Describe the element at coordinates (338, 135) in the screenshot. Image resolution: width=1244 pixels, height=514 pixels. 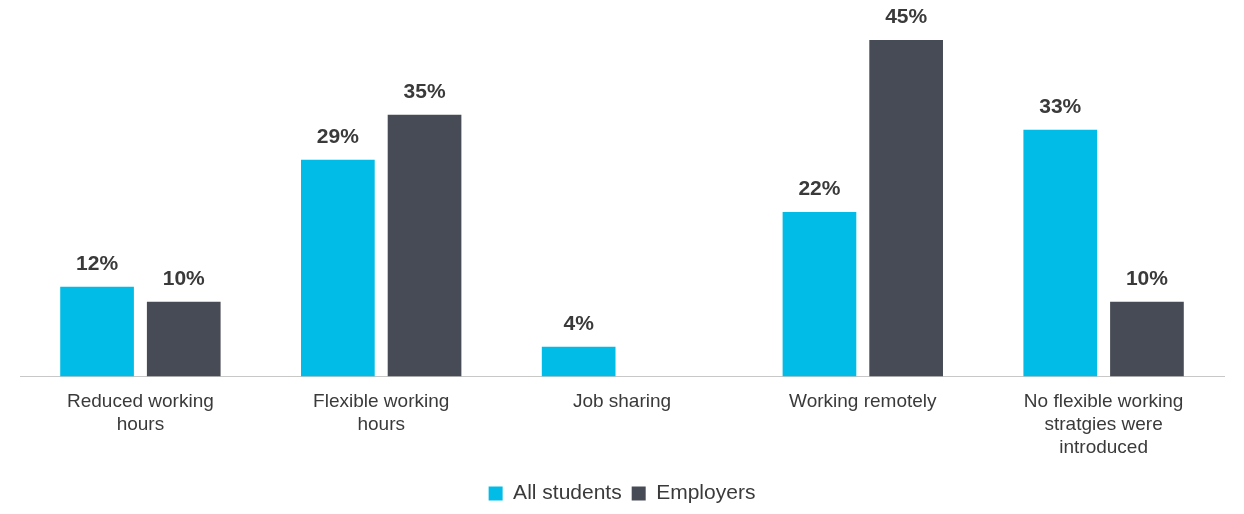
I see `data-label: 29%` at that location.